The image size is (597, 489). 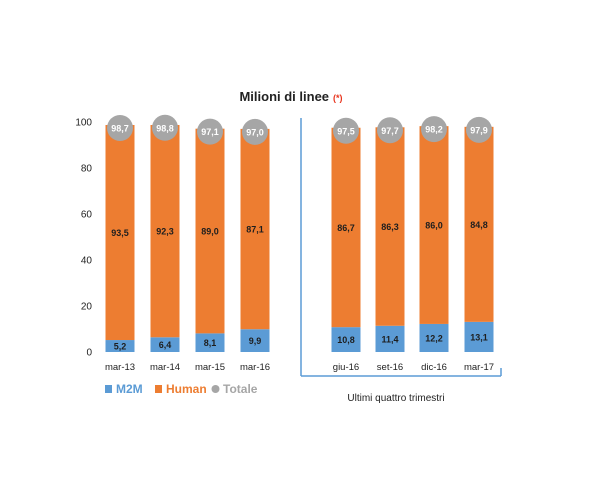 What do you see at coordinates (395, 398) in the screenshot?
I see `group-note: Ultimi quattro trimestri` at bounding box center [395, 398].